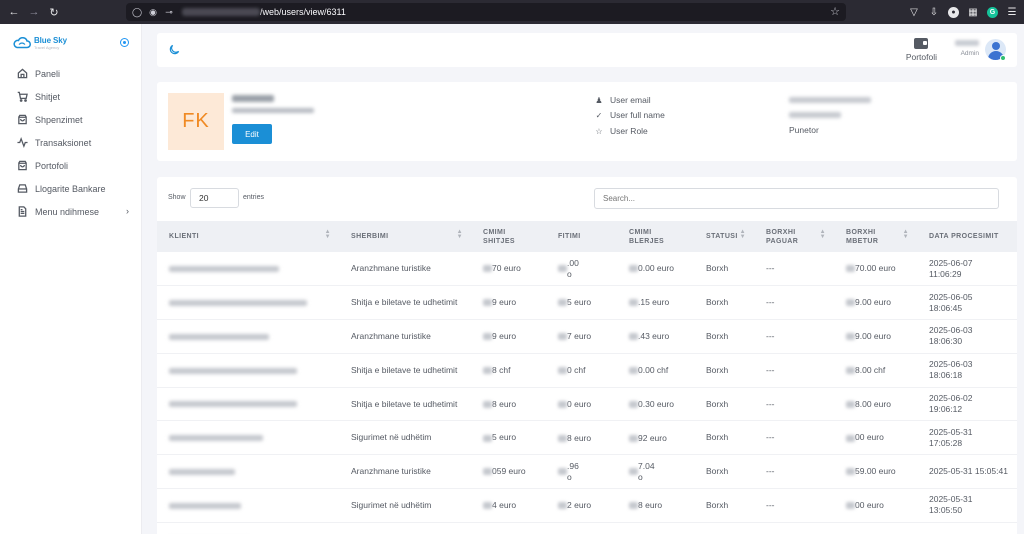 The height and width of the screenshot is (534, 1024). Describe the element at coordinates (967, 303) in the screenshot. I see `cell-data-procesimit: 2025-06-05 18:06:45` at that location.